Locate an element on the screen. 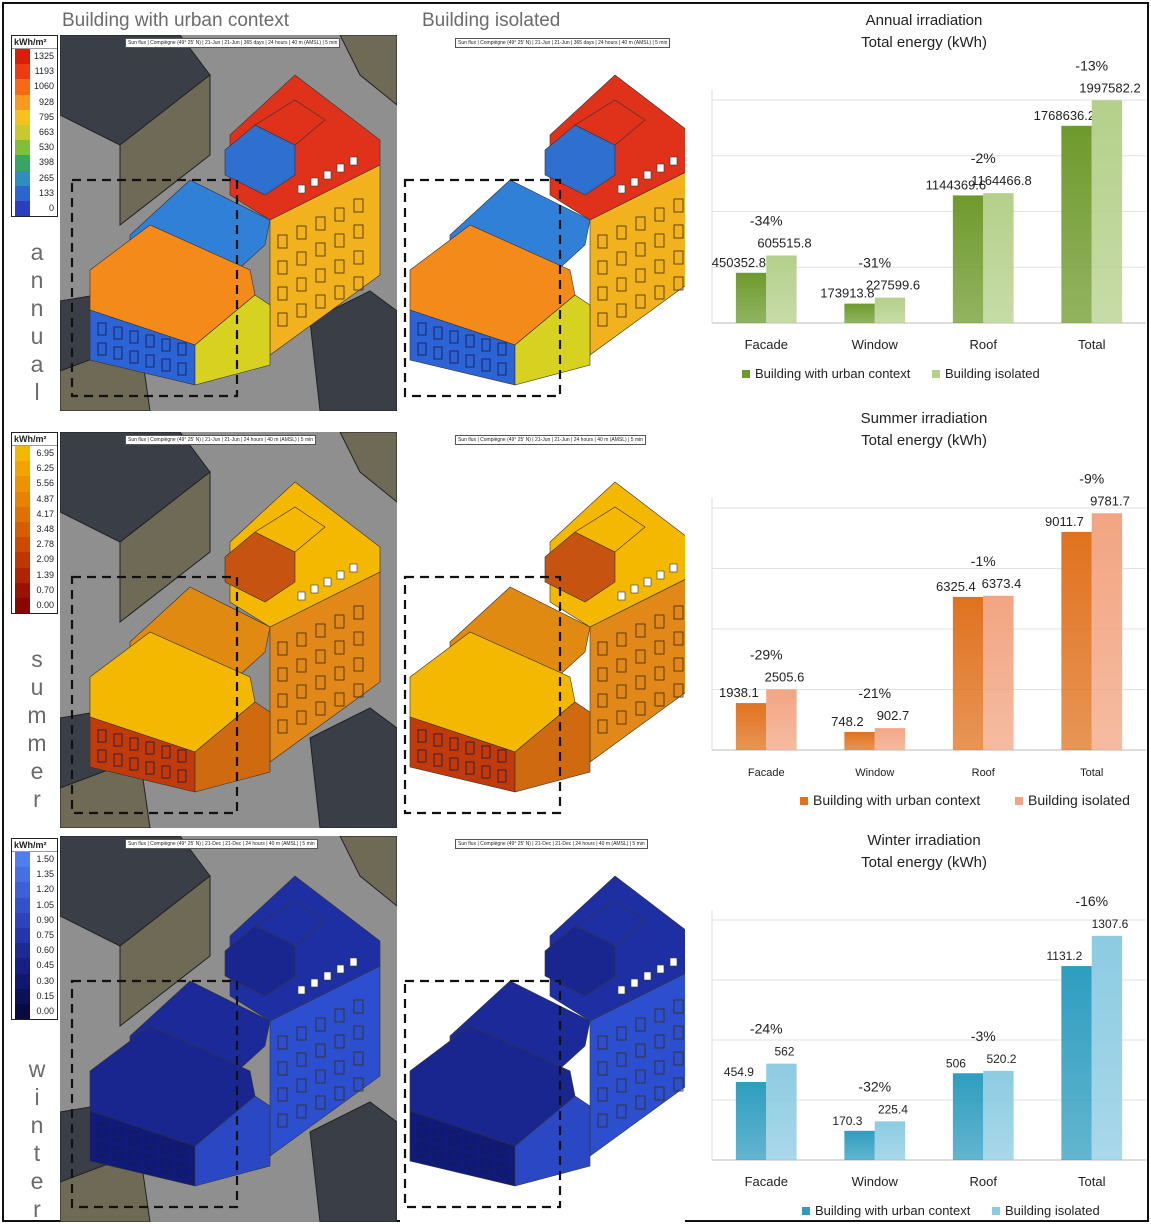  percent-annotation: -21% is located at coordinates (874, 693).